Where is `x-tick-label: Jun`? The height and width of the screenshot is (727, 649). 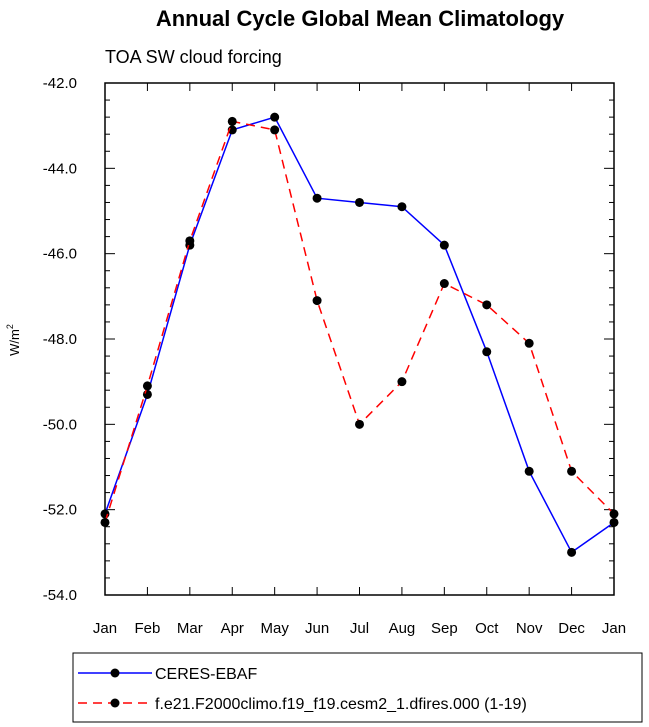
x-tick-label: Jun is located at coordinates (317, 628).